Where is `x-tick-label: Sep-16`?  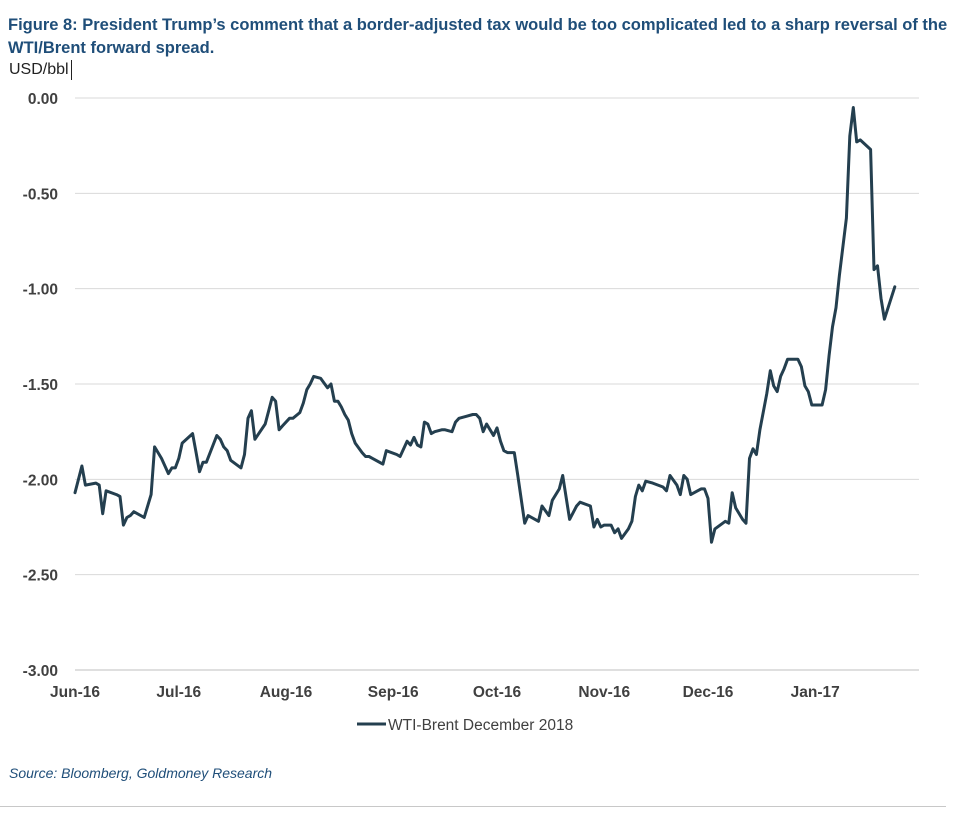
x-tick-label: Sep-16 is located at coordinates (393, 692).